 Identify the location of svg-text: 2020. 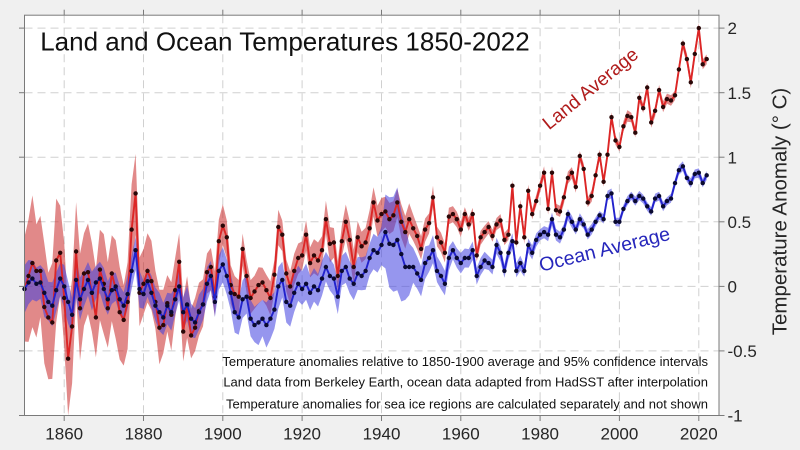
(699, 434).